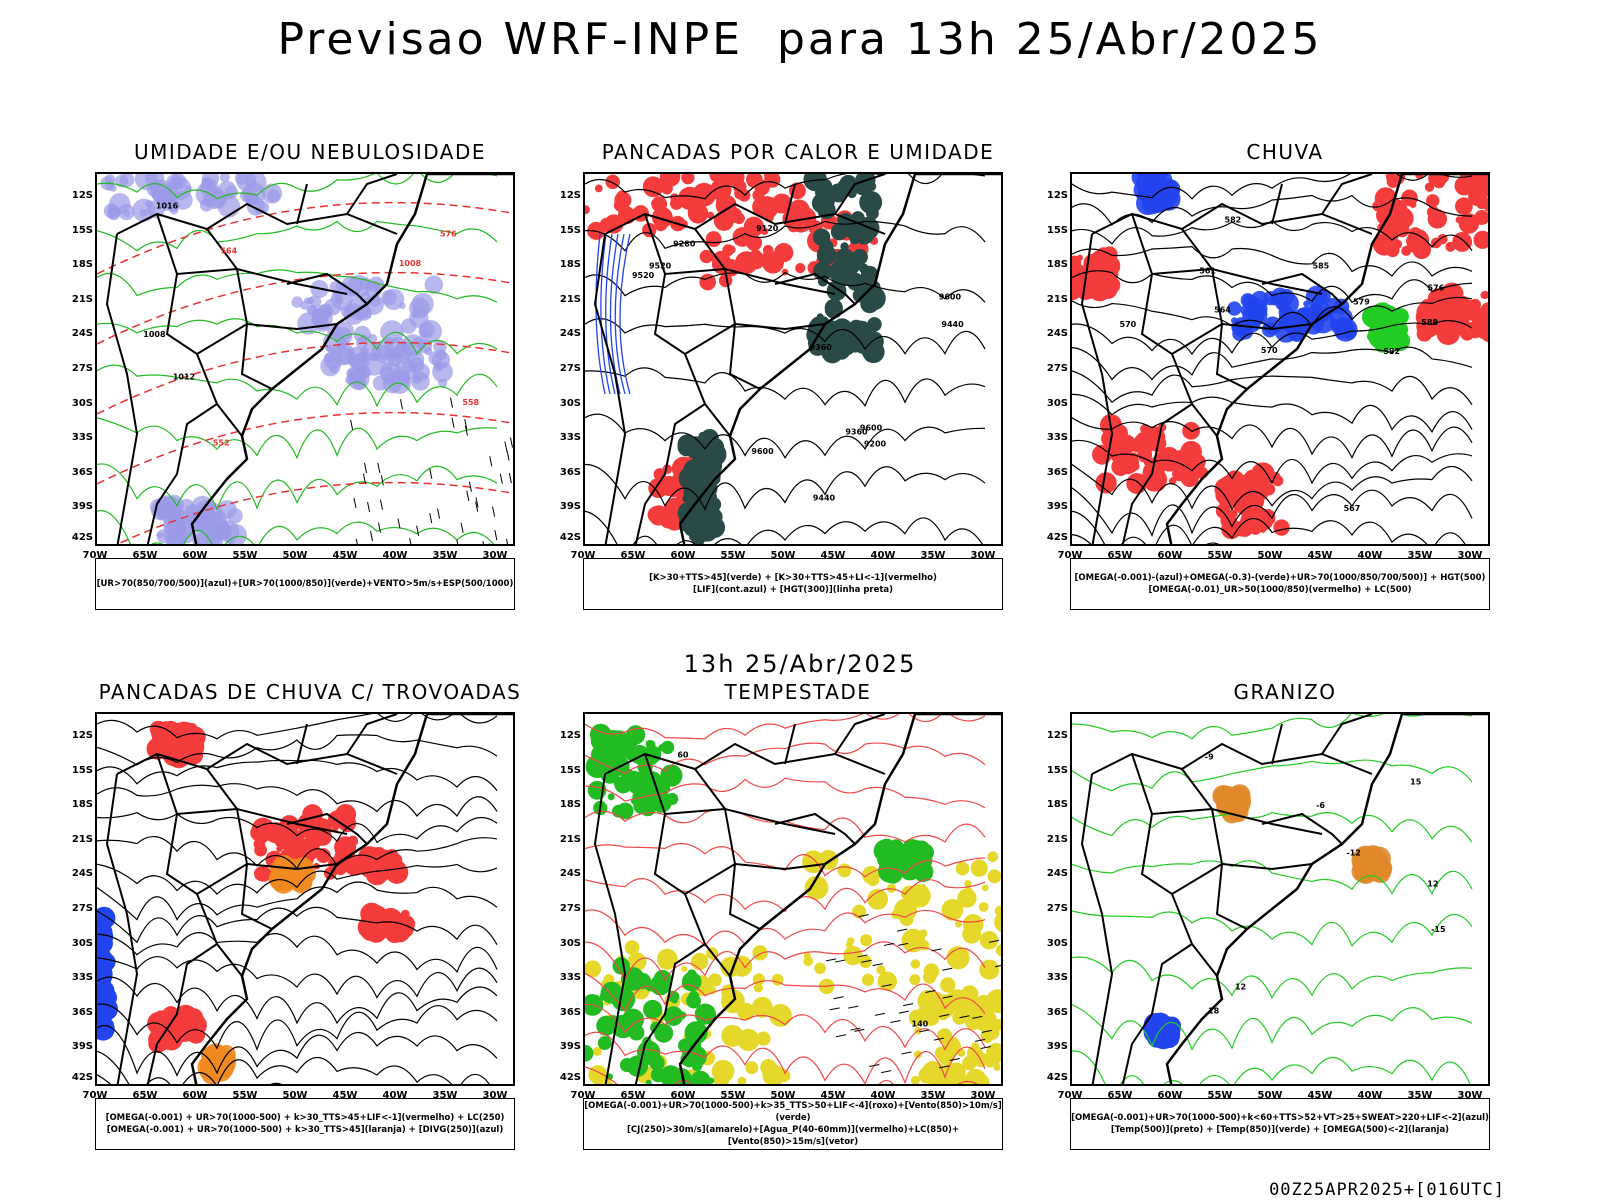  I want to click on lat-tick-label: 24S, so click(82, 334).